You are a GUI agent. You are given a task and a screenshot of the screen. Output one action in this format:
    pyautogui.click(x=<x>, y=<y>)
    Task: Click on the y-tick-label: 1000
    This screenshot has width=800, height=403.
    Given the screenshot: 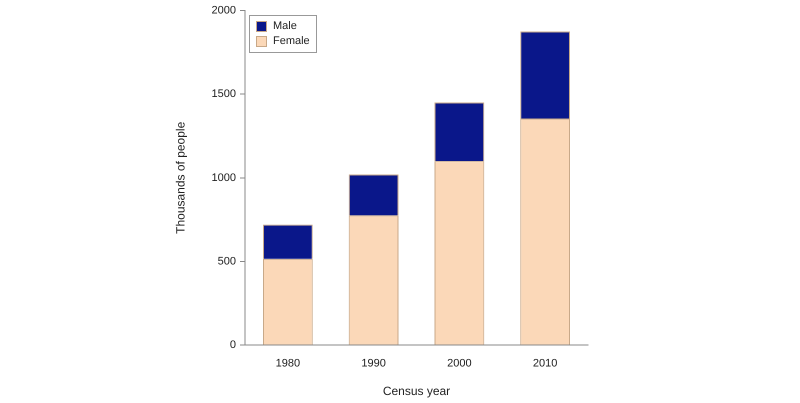 What is the action you would take?
    pyautogui.click(x=224, y=178)
    